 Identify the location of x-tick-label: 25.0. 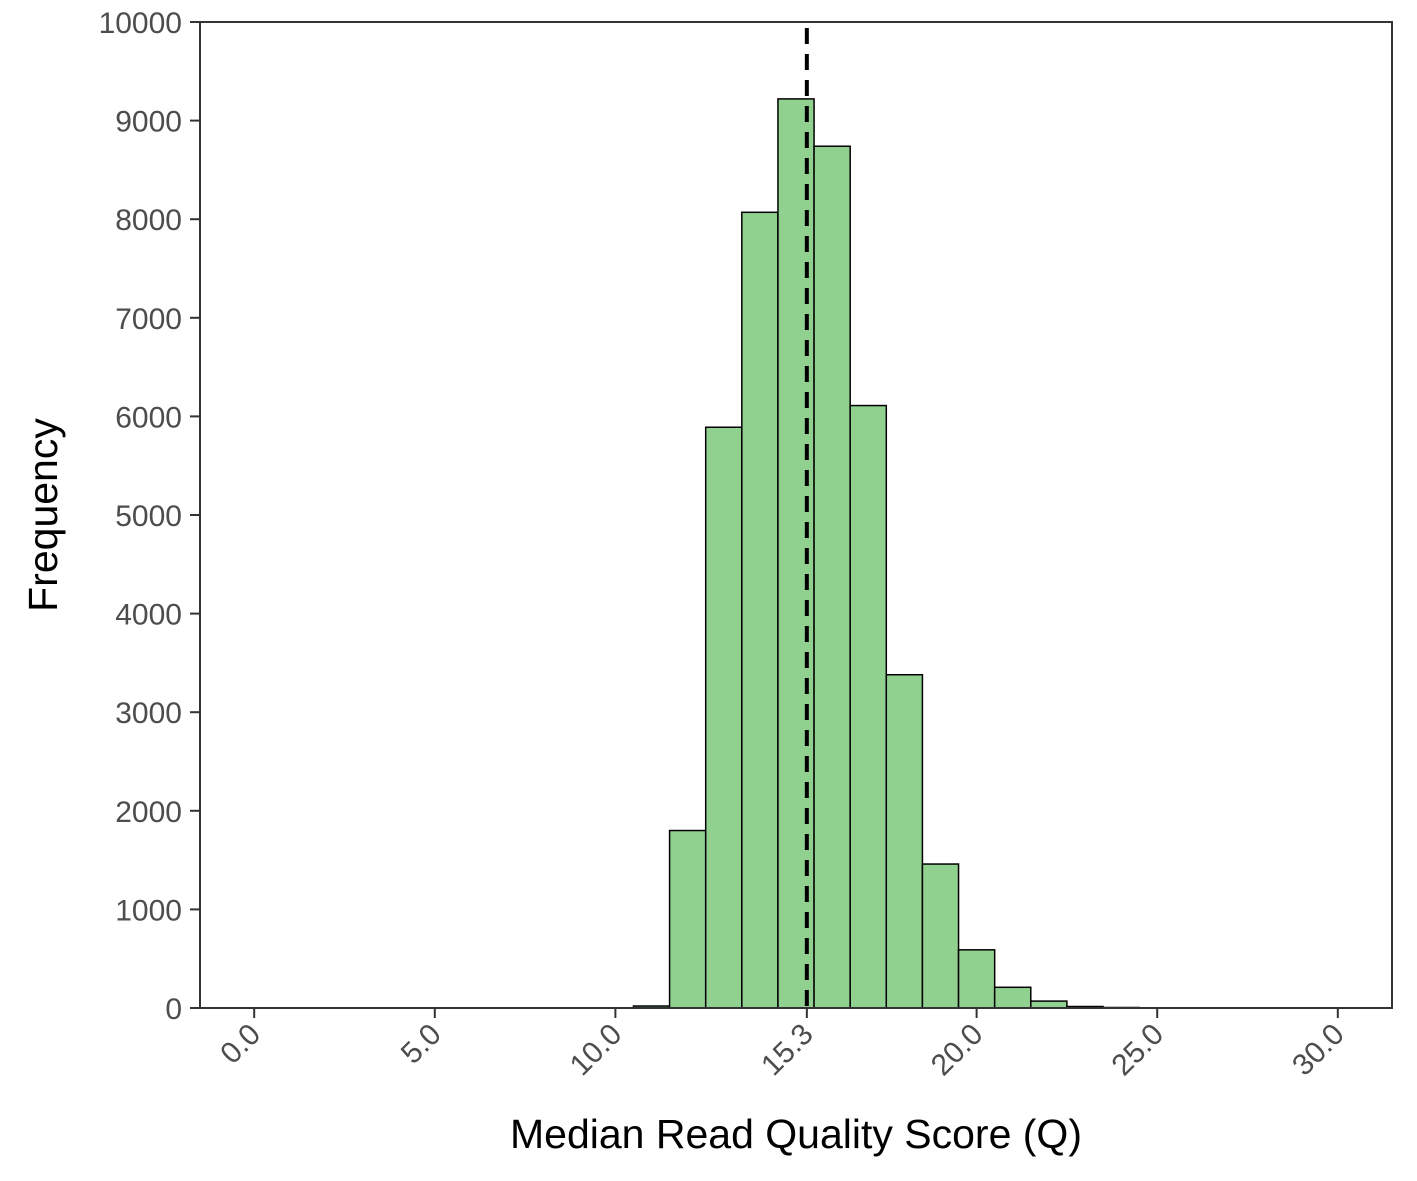
(1138, 1050).